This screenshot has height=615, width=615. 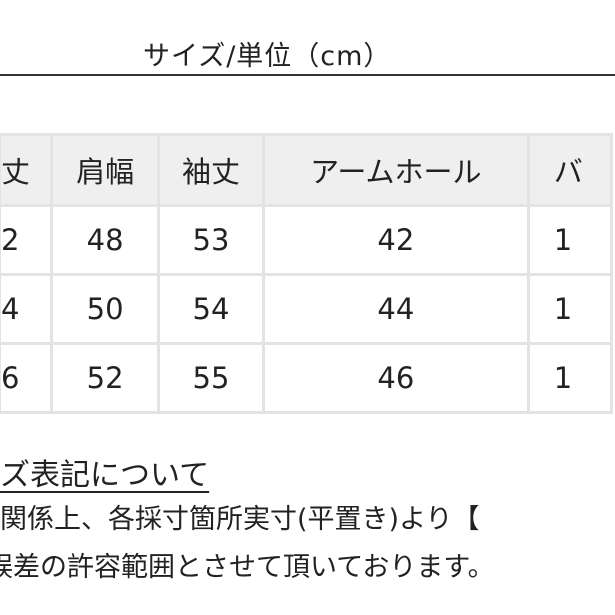 What do you see at coordinates (211, 309) in the screenshot?
I see `table-cell: 54` at bounding box center [211, 309].